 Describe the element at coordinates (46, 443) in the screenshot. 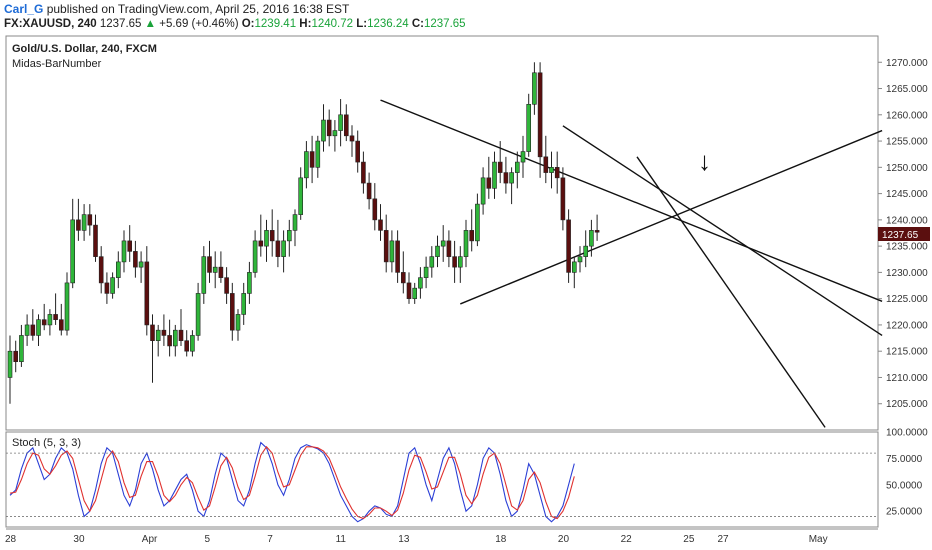

I see `stoch-title: Stoch (5, 3, 3)` at that location.